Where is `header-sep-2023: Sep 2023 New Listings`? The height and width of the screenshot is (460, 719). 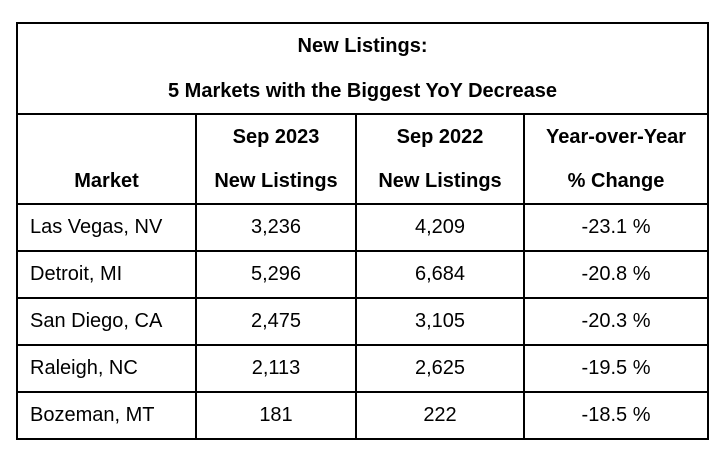 header-sep-2023: Sep 2023 New Listings is located at coordinates (276, 159).